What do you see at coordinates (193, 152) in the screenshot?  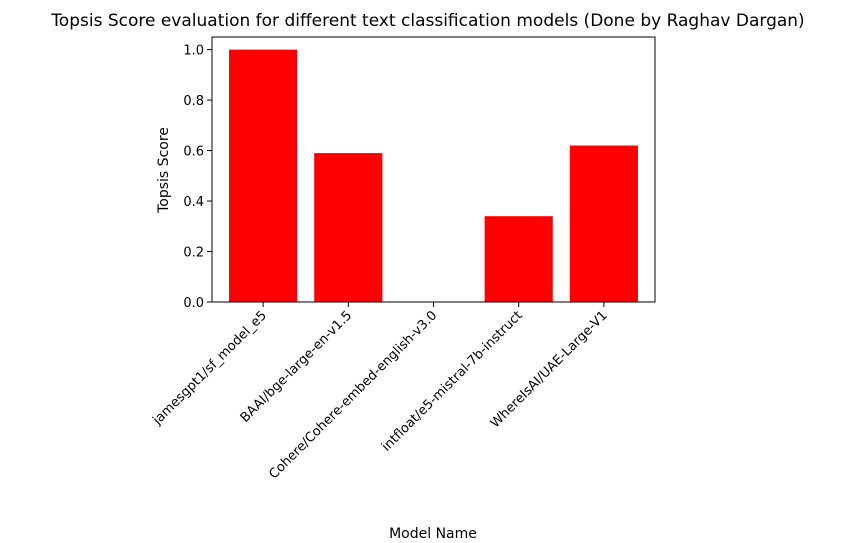 I see `y-tick-label: 0.6` at bounding box center [193, 152].